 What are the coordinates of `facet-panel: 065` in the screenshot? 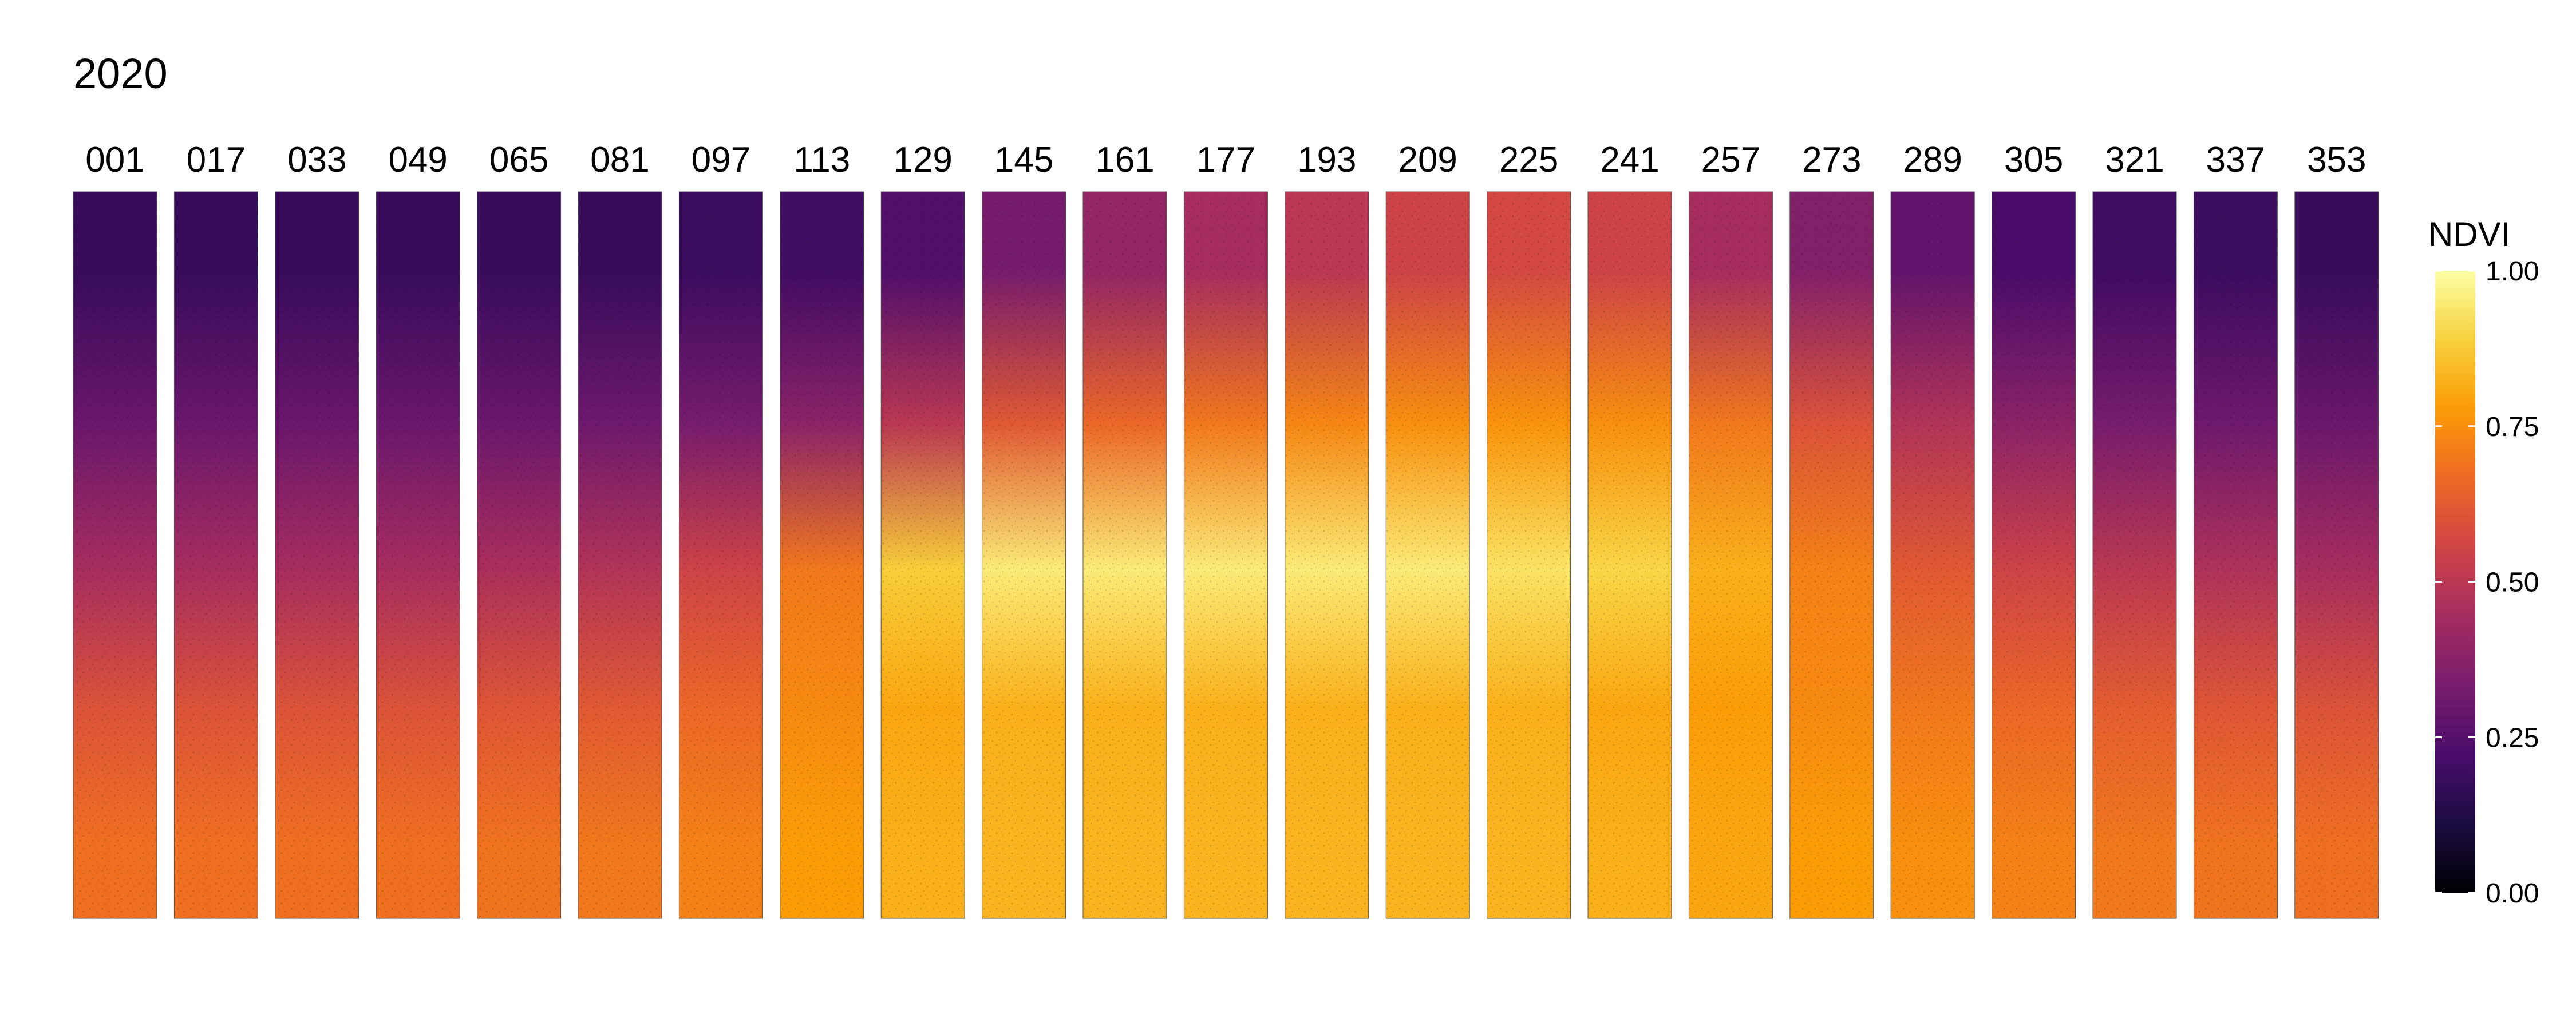 It's located at (519, 529).